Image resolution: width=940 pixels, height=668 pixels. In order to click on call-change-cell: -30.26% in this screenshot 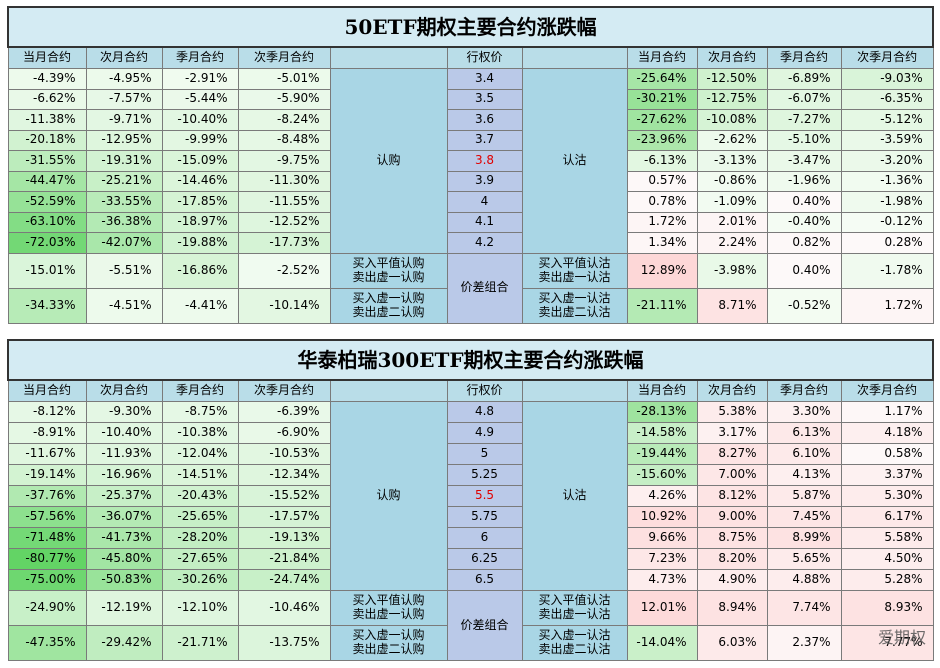, I will do `click(200, 580)`.